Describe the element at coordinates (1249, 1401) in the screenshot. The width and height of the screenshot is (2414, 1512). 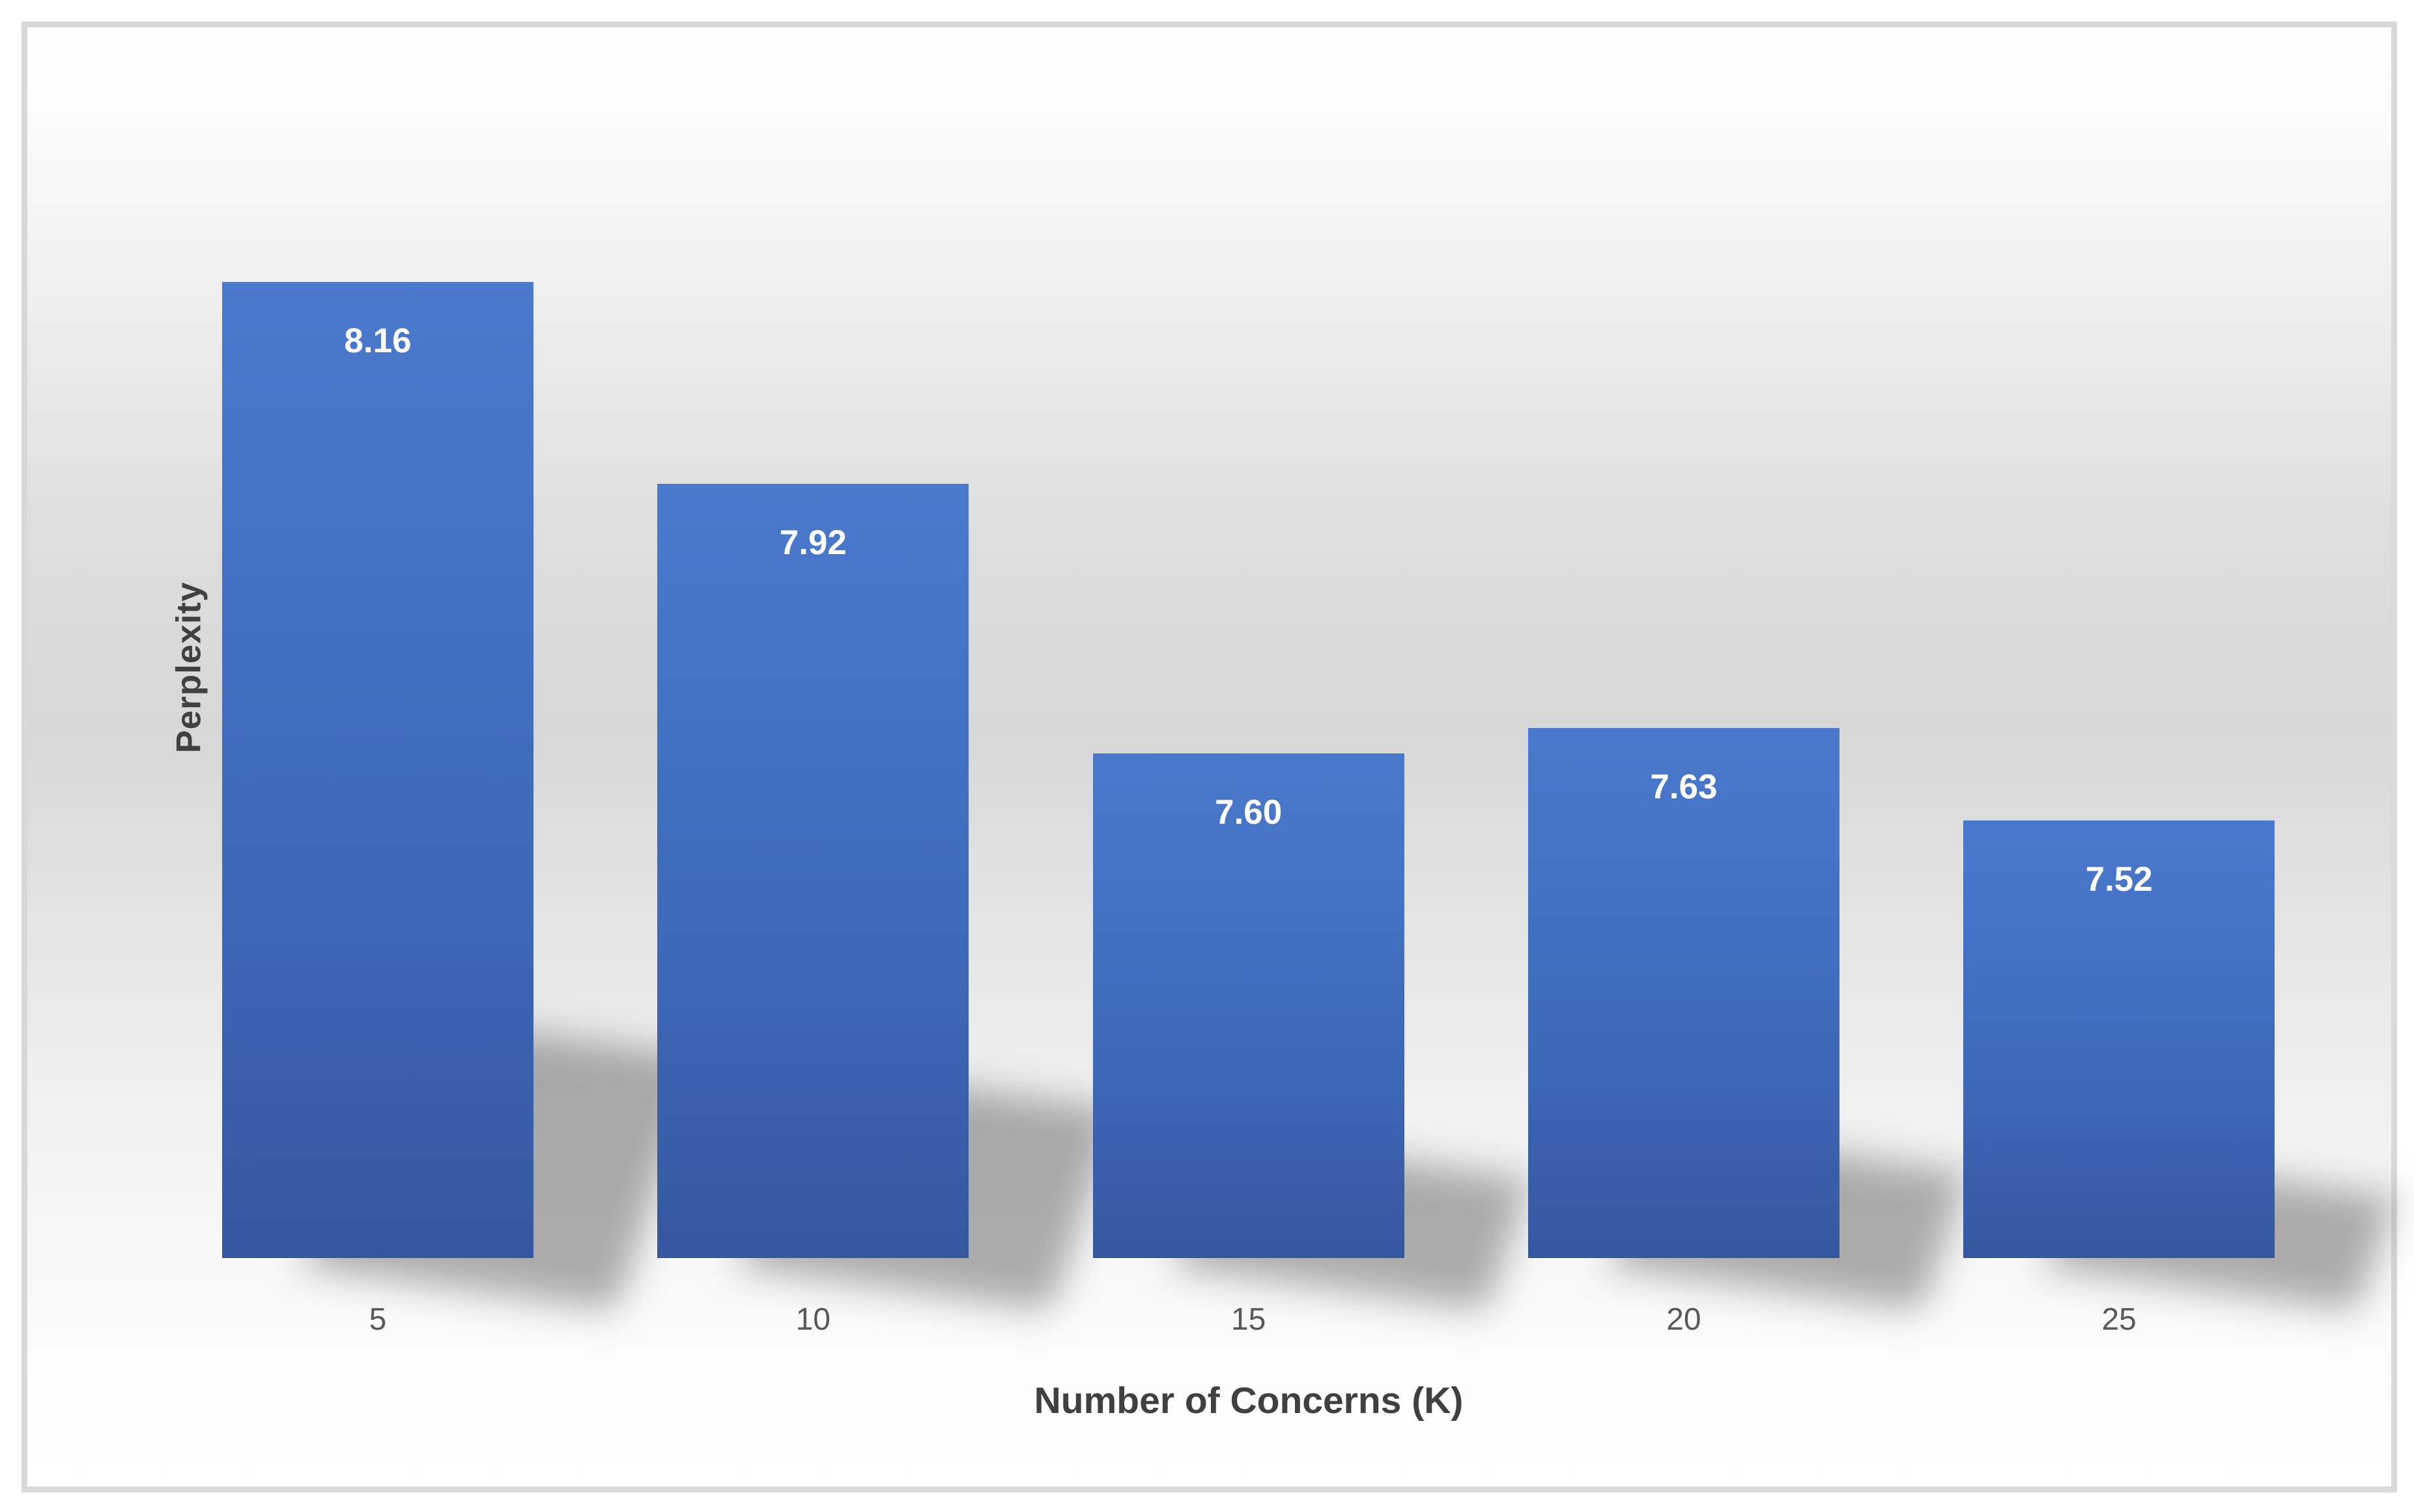
I see `x-axis-title: Number of Concerns (K)` at that location.